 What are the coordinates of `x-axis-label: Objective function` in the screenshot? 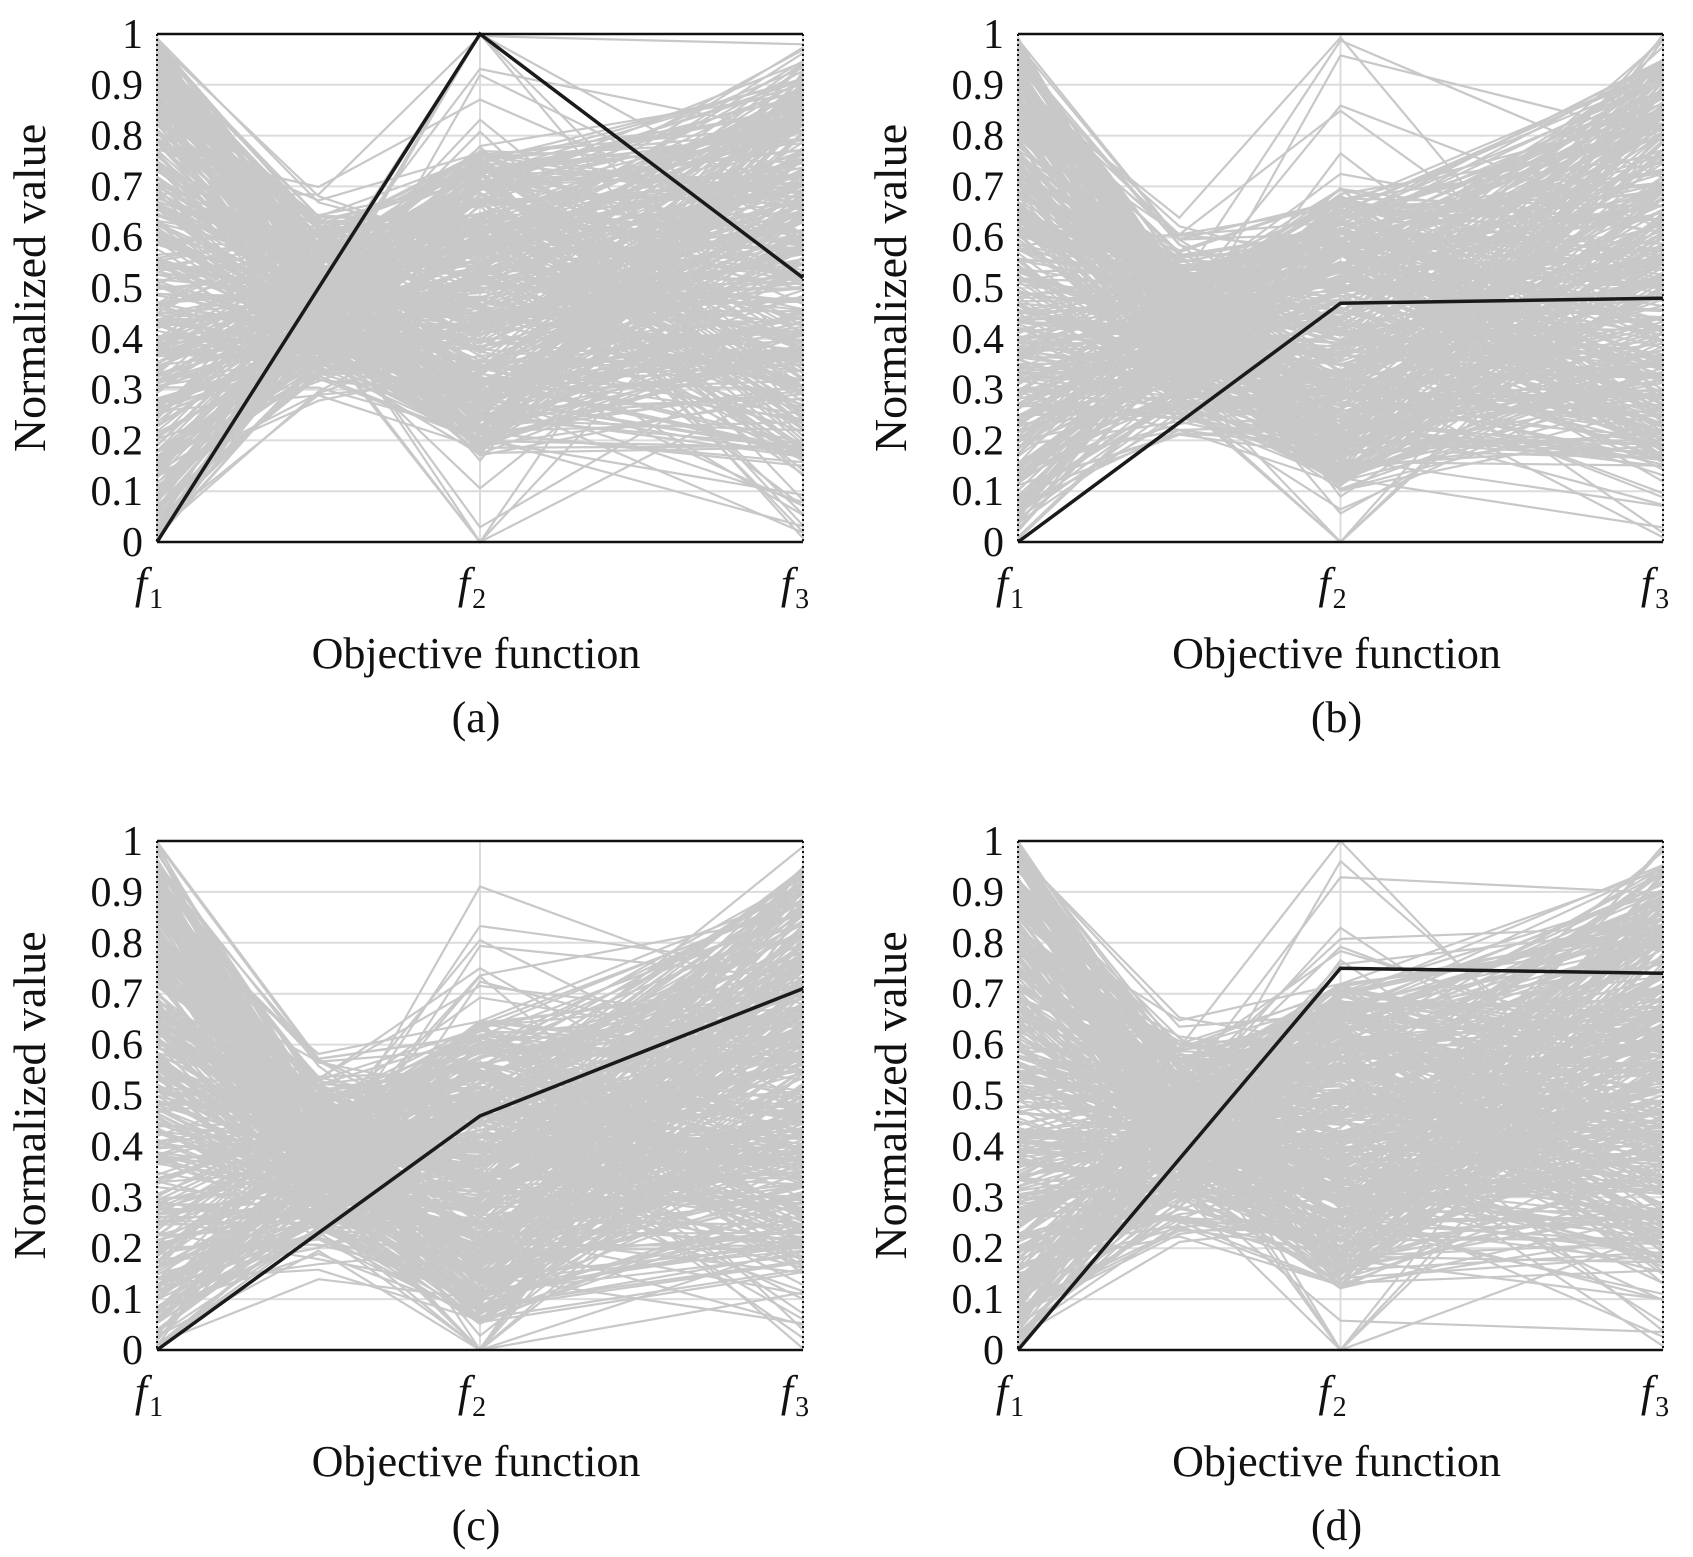 It's located at (1336, 653).